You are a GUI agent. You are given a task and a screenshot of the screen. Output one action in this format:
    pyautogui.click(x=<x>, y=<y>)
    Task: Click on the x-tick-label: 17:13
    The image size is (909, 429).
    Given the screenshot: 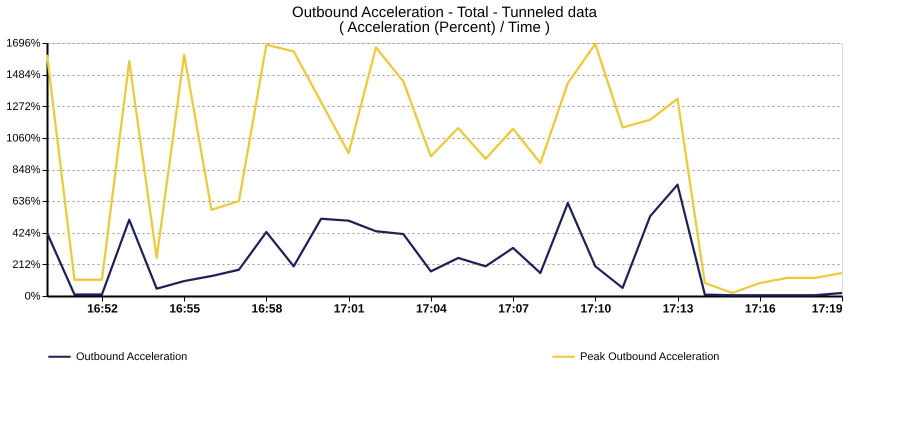 What is the action you would take?
    pyautogui.click(x=678, y=309)
    